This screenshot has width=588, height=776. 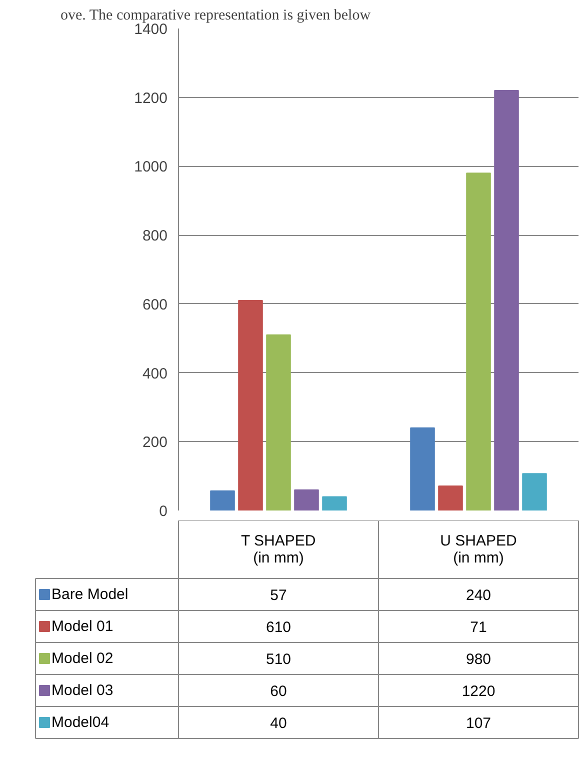 I want to click on y-tick-label: 1000, so click(x=151, y=167).